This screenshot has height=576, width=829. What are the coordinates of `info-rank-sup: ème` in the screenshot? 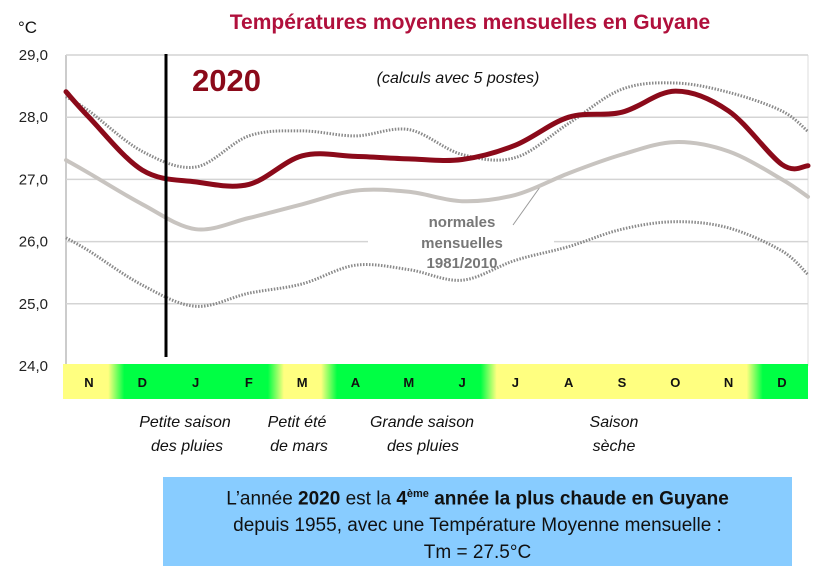 It's located at (417, 494).